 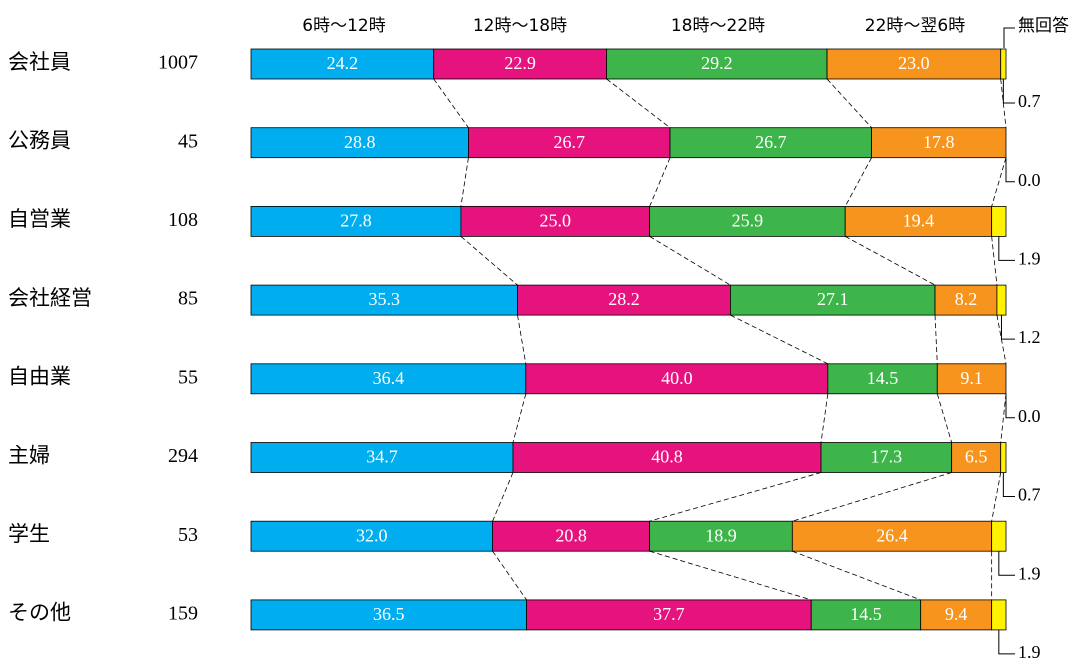 I want to click on value-label: 36.4, so click(x=389, y=378).